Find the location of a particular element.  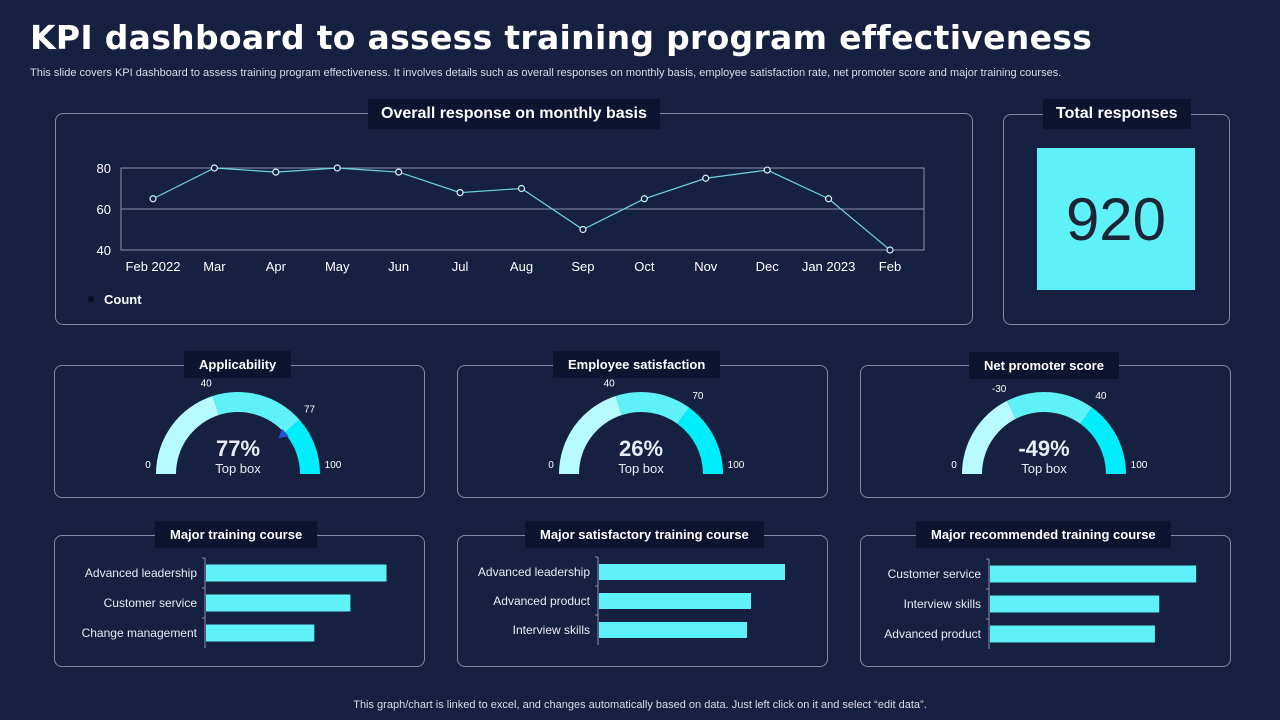

major-recommended-title: Major recommended training course is located at coordinates (1043, 534).